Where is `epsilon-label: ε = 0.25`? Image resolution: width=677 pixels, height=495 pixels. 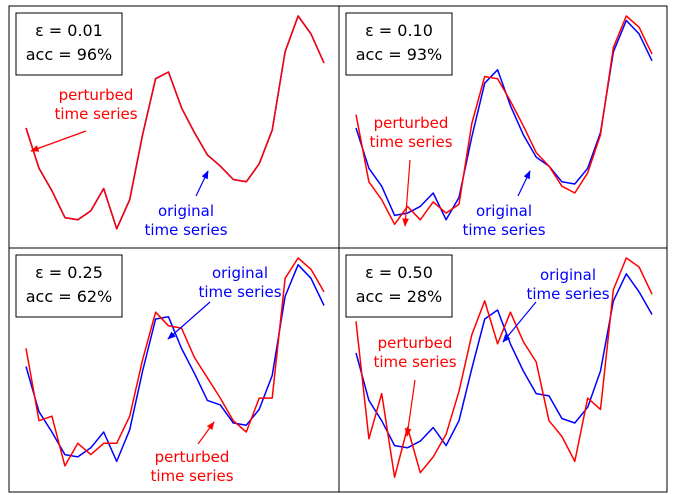
epsilon-label: ε = 0.25 is located at coordinates (69, 272).